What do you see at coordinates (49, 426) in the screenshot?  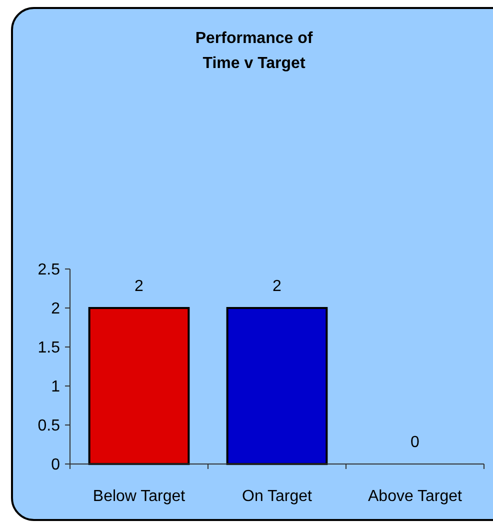 I see `y-tick-label: 0.5` at bounding box center [49, 426].